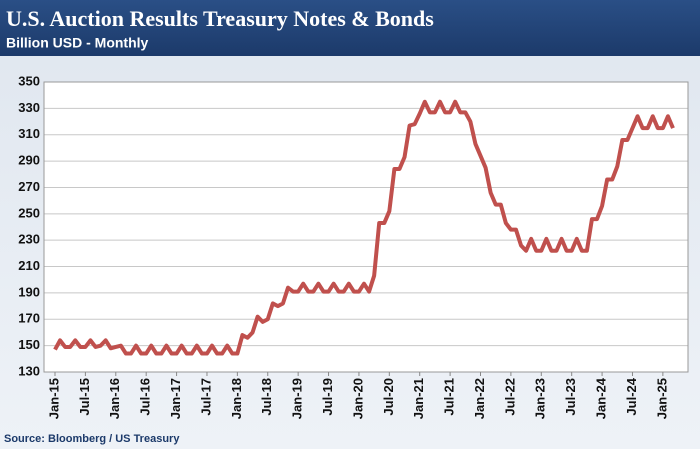 Image resolution: width=700 pixels, height=449 pixels. Describe the element at coordinates (418, 398) in the screenshot. I see `x-tick-label: Jan-21` at that location.